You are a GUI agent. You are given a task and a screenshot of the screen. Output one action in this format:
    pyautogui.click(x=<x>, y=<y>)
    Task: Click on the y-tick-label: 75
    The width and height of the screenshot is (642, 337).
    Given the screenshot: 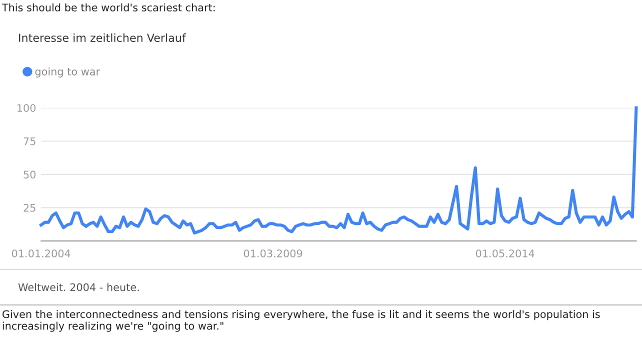 What is the action you would take?
    pyautogui.click(x=30, y=141)
    